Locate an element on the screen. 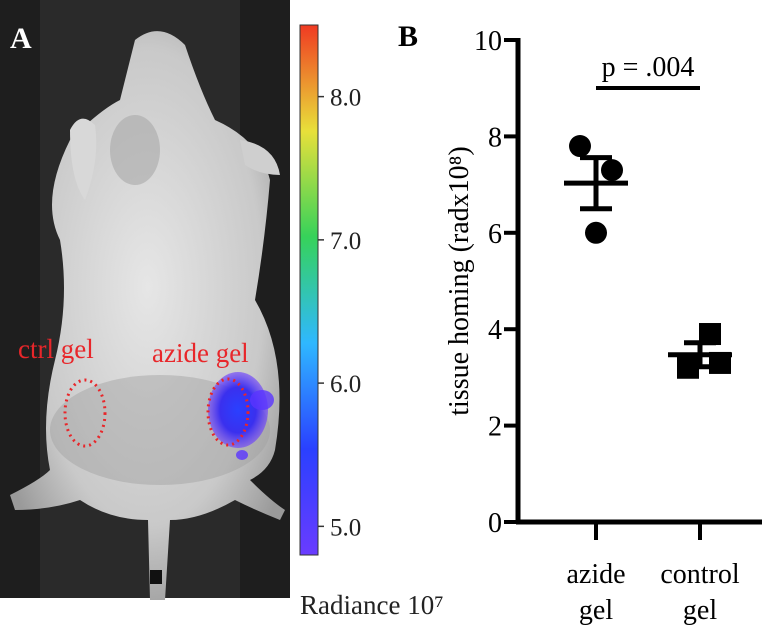 The width and height of the screenshot is (762, 636). image-annotation: azide gel is located at coordinates (200, 353).